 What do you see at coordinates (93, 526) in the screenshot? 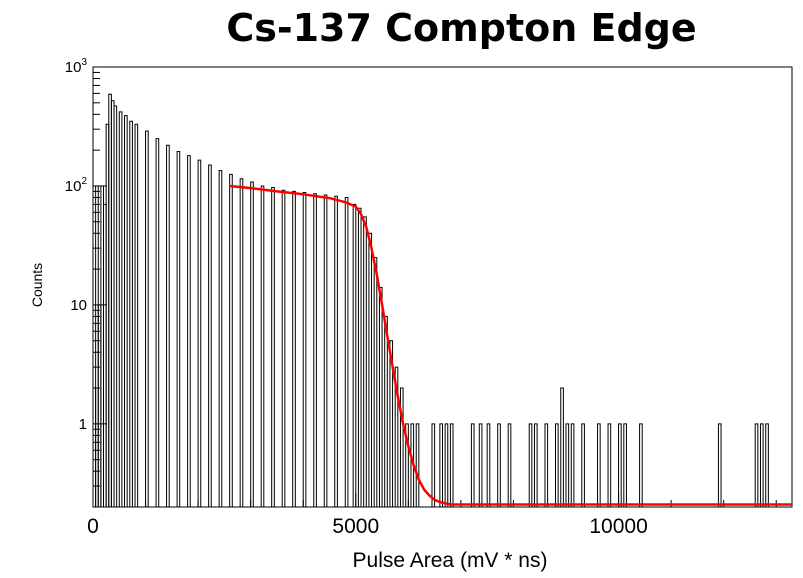
I see `x-tick-label: 0` at bounding box center [93, 526].